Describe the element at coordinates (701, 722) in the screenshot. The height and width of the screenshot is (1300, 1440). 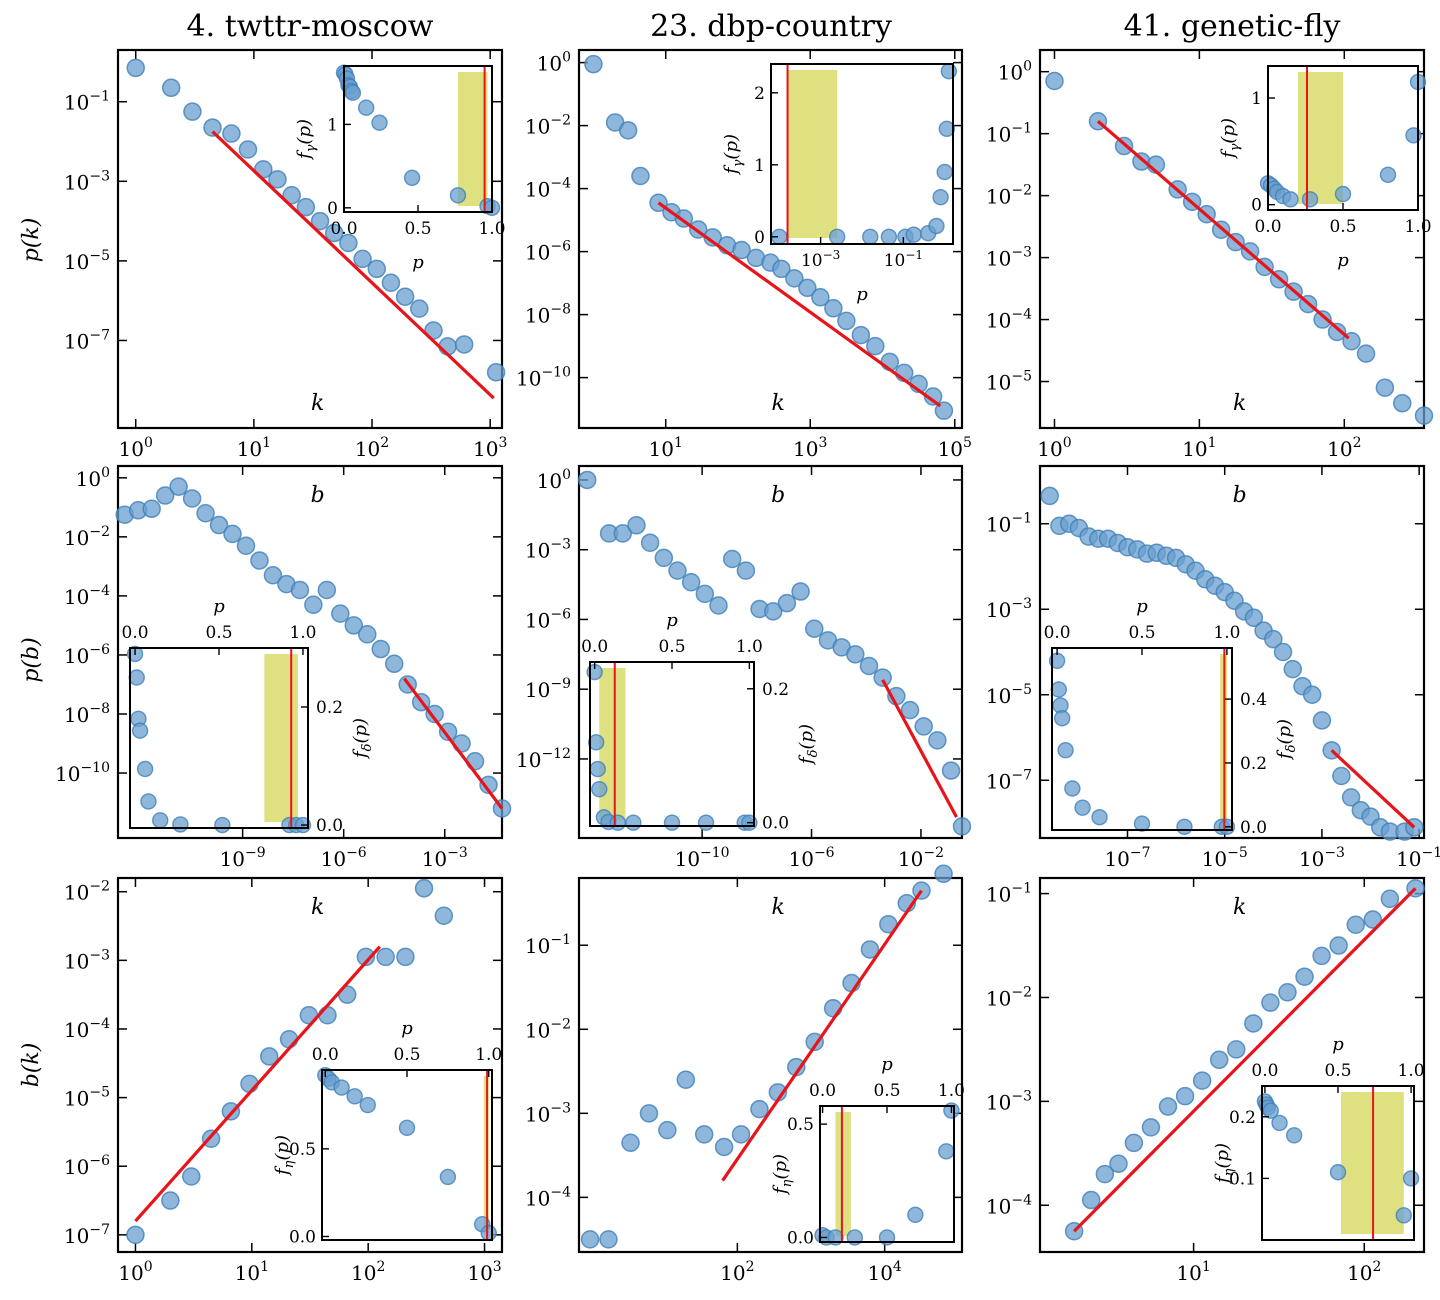
I see `inset-dbp-pb: 0.0 0.5 1.0 0.0 0.2 p fδ(p)` at that location.